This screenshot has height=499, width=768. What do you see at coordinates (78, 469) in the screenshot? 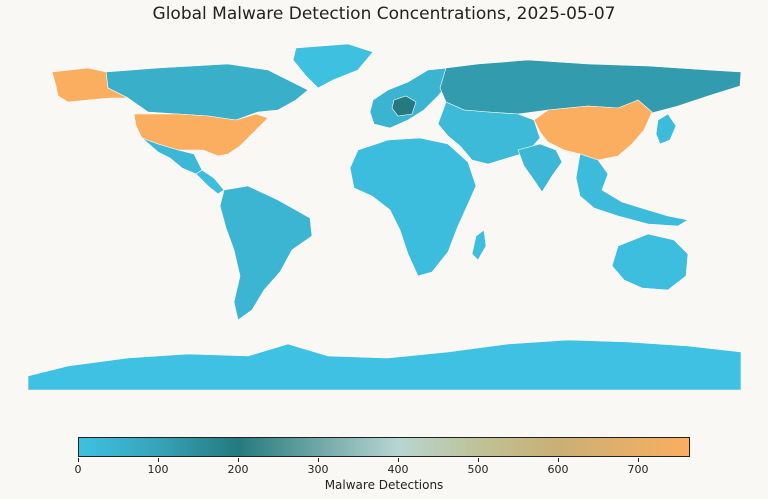
I see `colorbar-tick-label: 0` at bounding box center [78, 469].